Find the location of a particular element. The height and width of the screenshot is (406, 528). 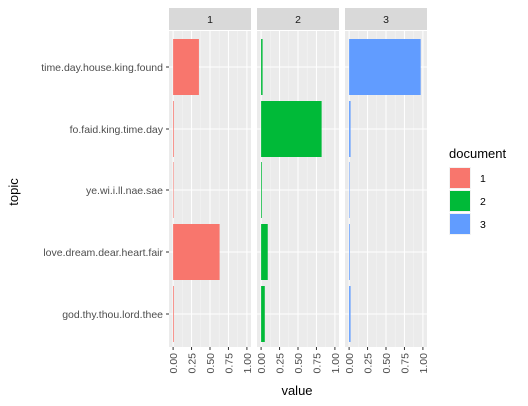

bar-fo.faid.king.time.day-doc2 is located at coordinates (291, 129).